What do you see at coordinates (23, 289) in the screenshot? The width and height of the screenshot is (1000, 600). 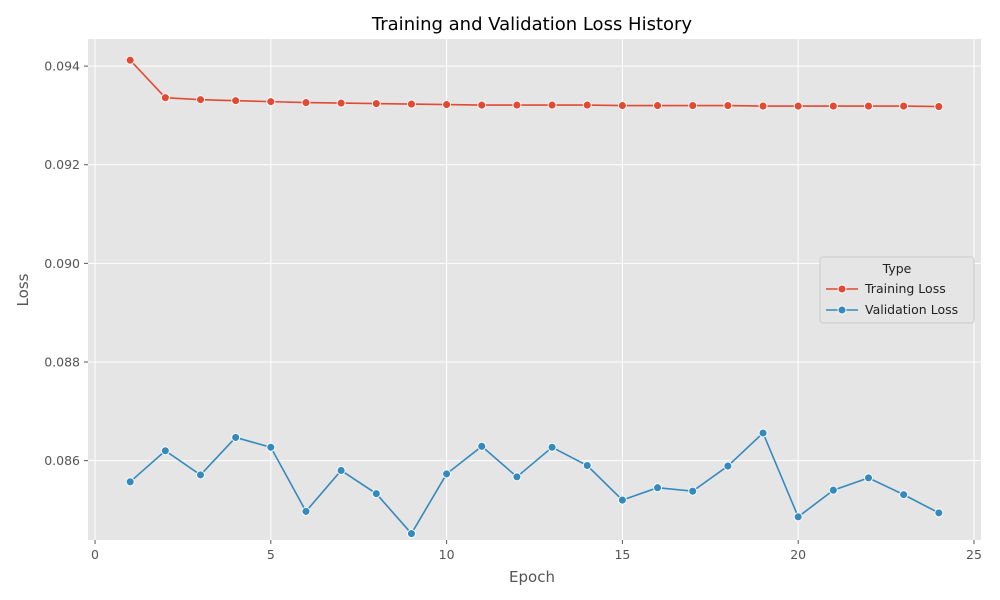 I see `y-axis-label: Loss` at bounding box center [23, 289].